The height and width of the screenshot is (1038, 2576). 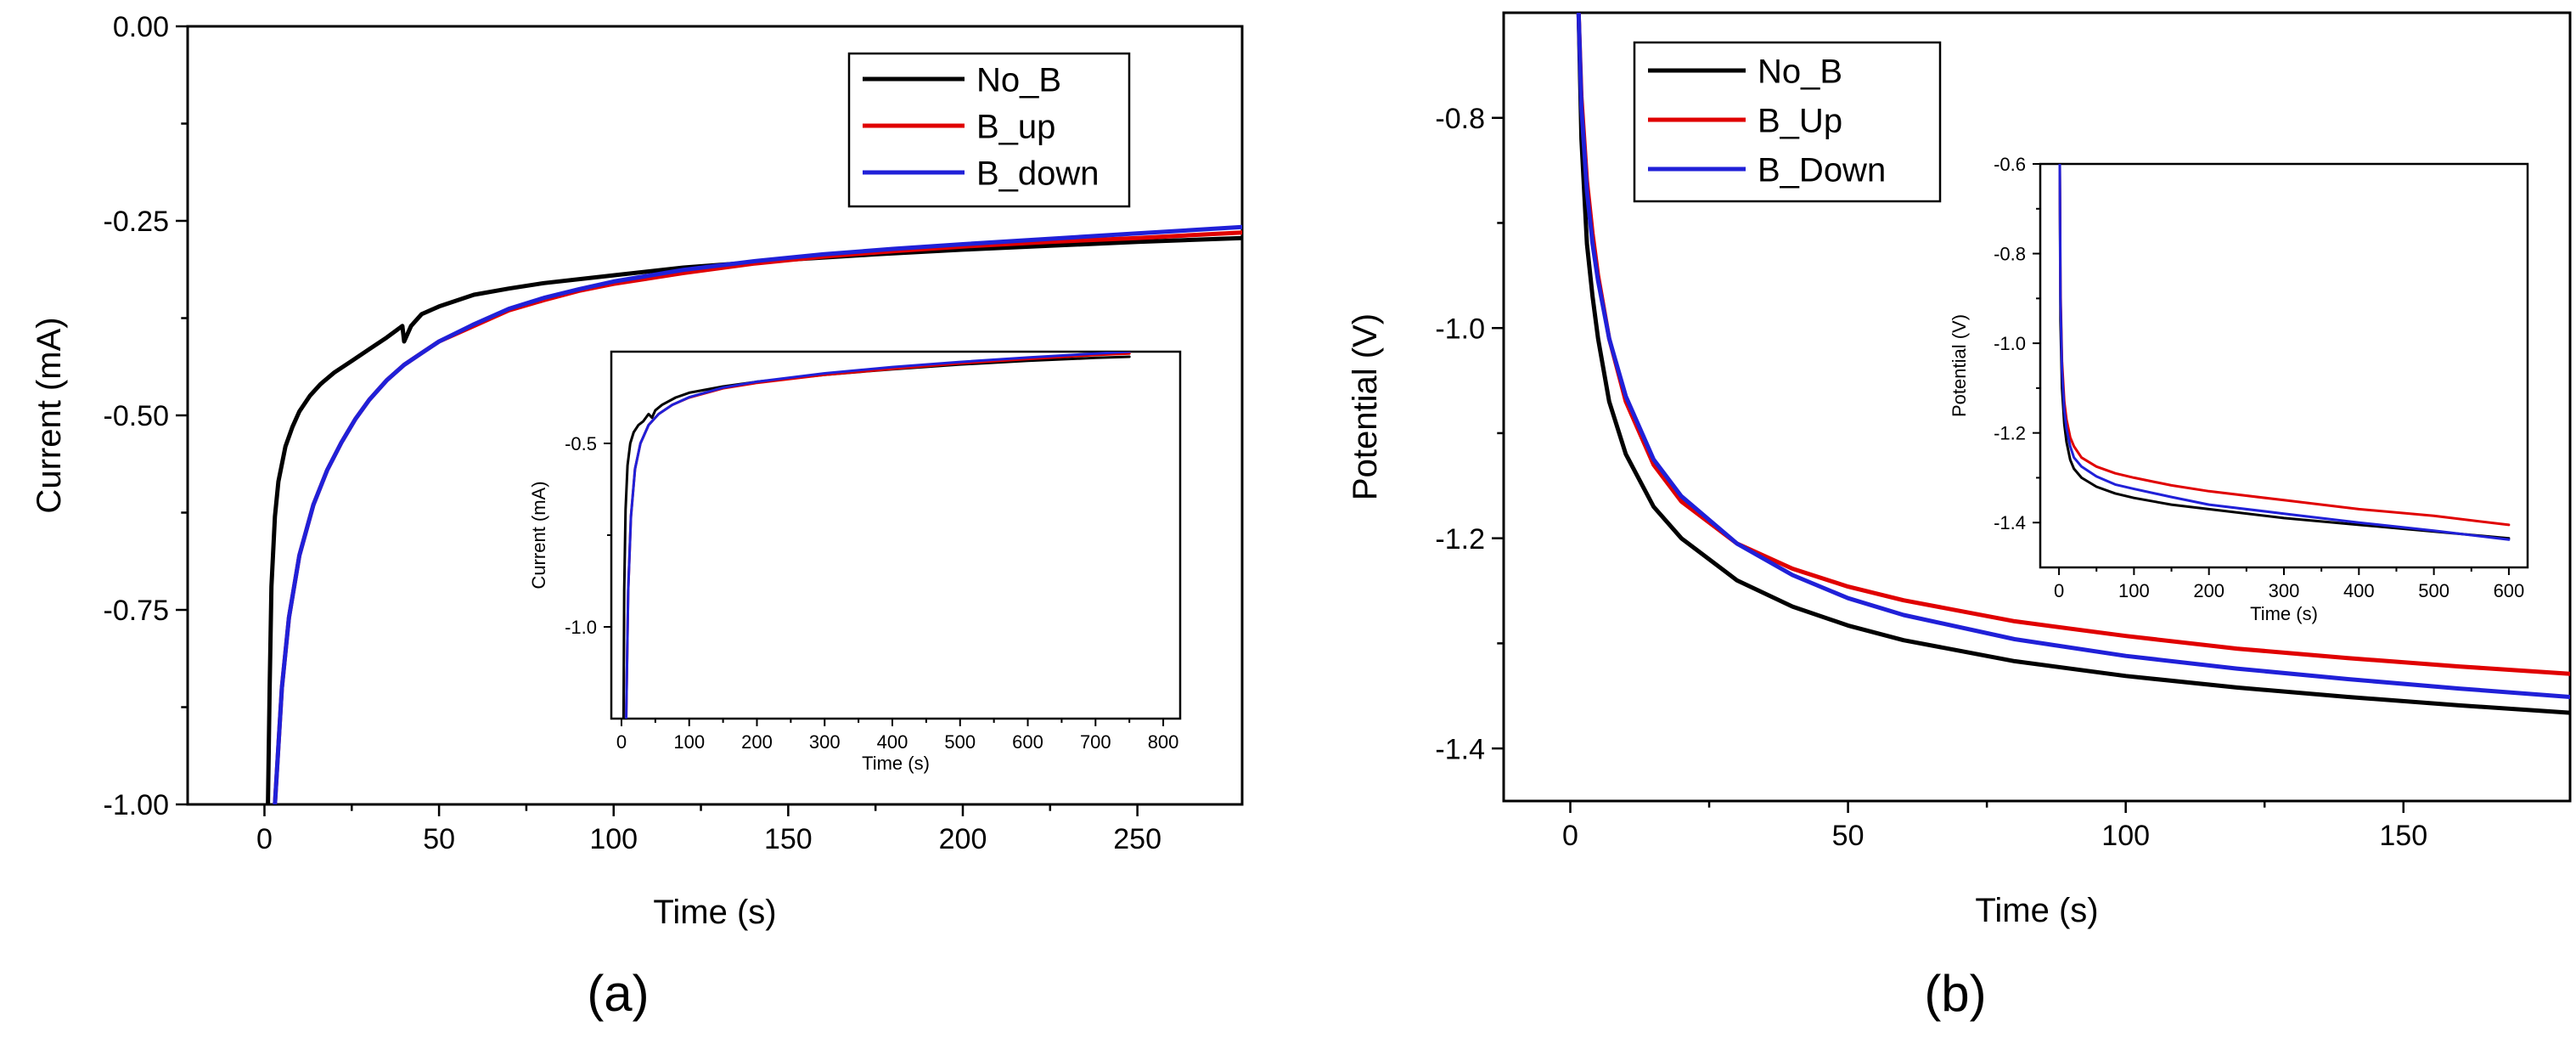 I want to click on panel-b-y-tick-label: -0.8, so click(x=1460, y=119).